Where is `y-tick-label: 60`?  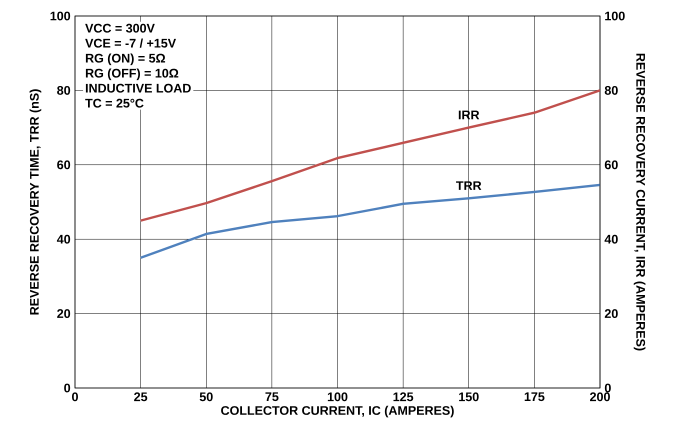
y-tick-label: 60 is located at coordinates (63, 165).